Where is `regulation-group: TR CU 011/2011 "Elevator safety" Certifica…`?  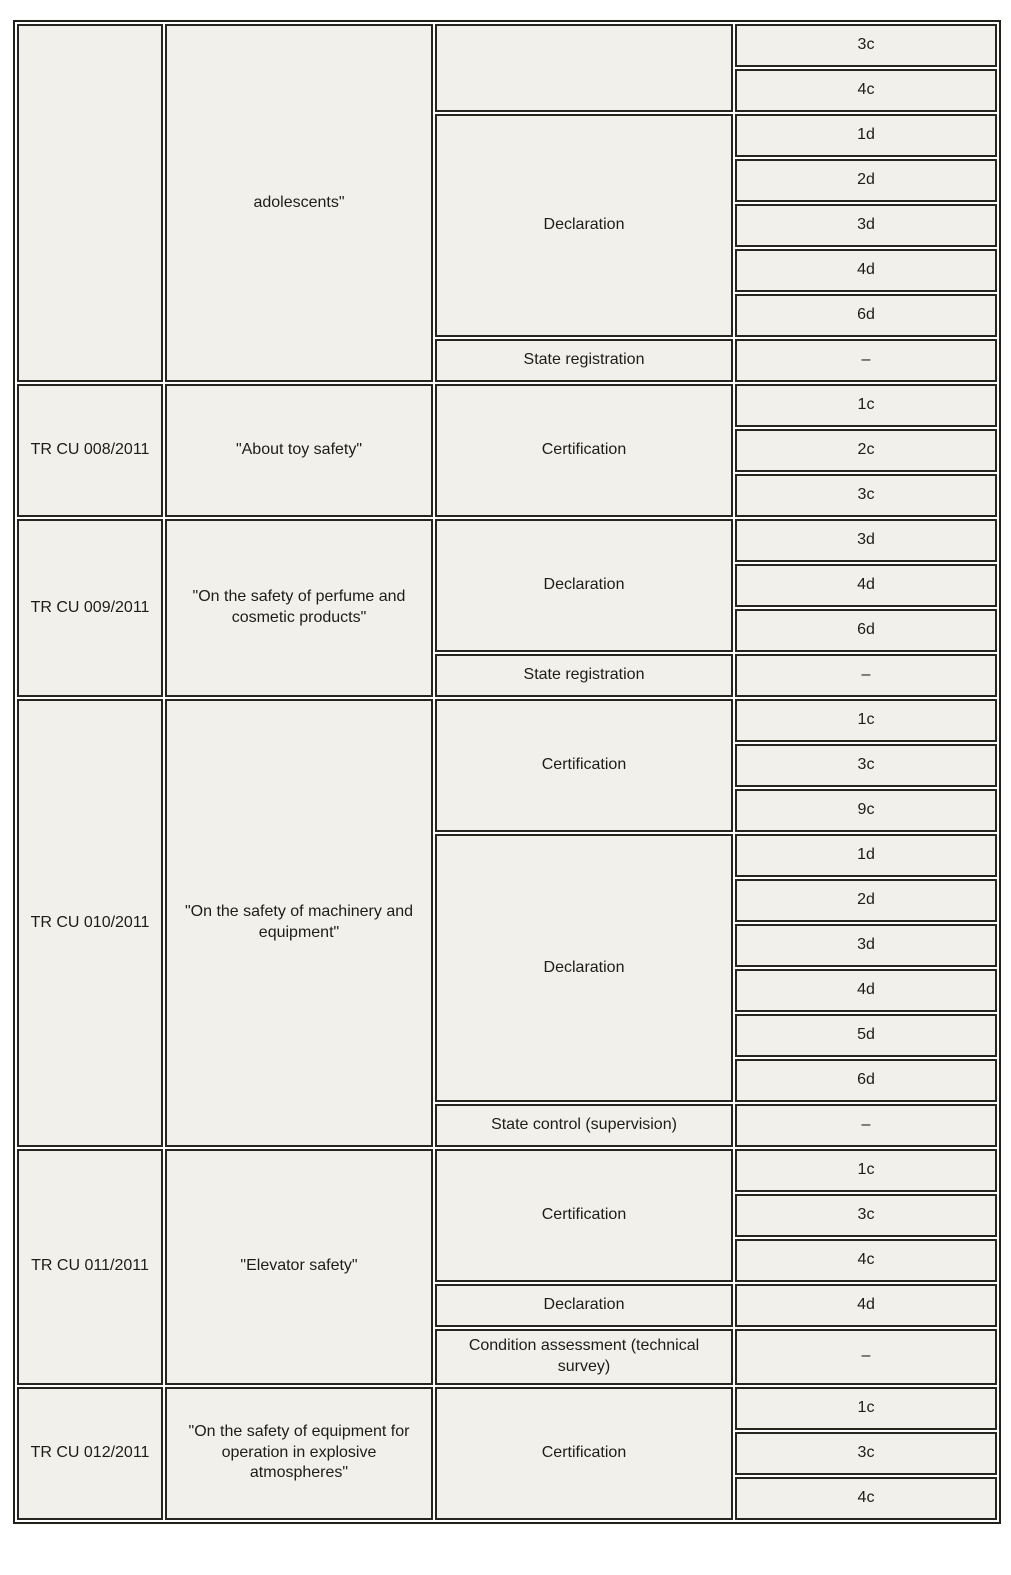
regulation-group: TR CU 011/2011 "Elevator safety" Certifica… is located at coordinates (507, 1267).